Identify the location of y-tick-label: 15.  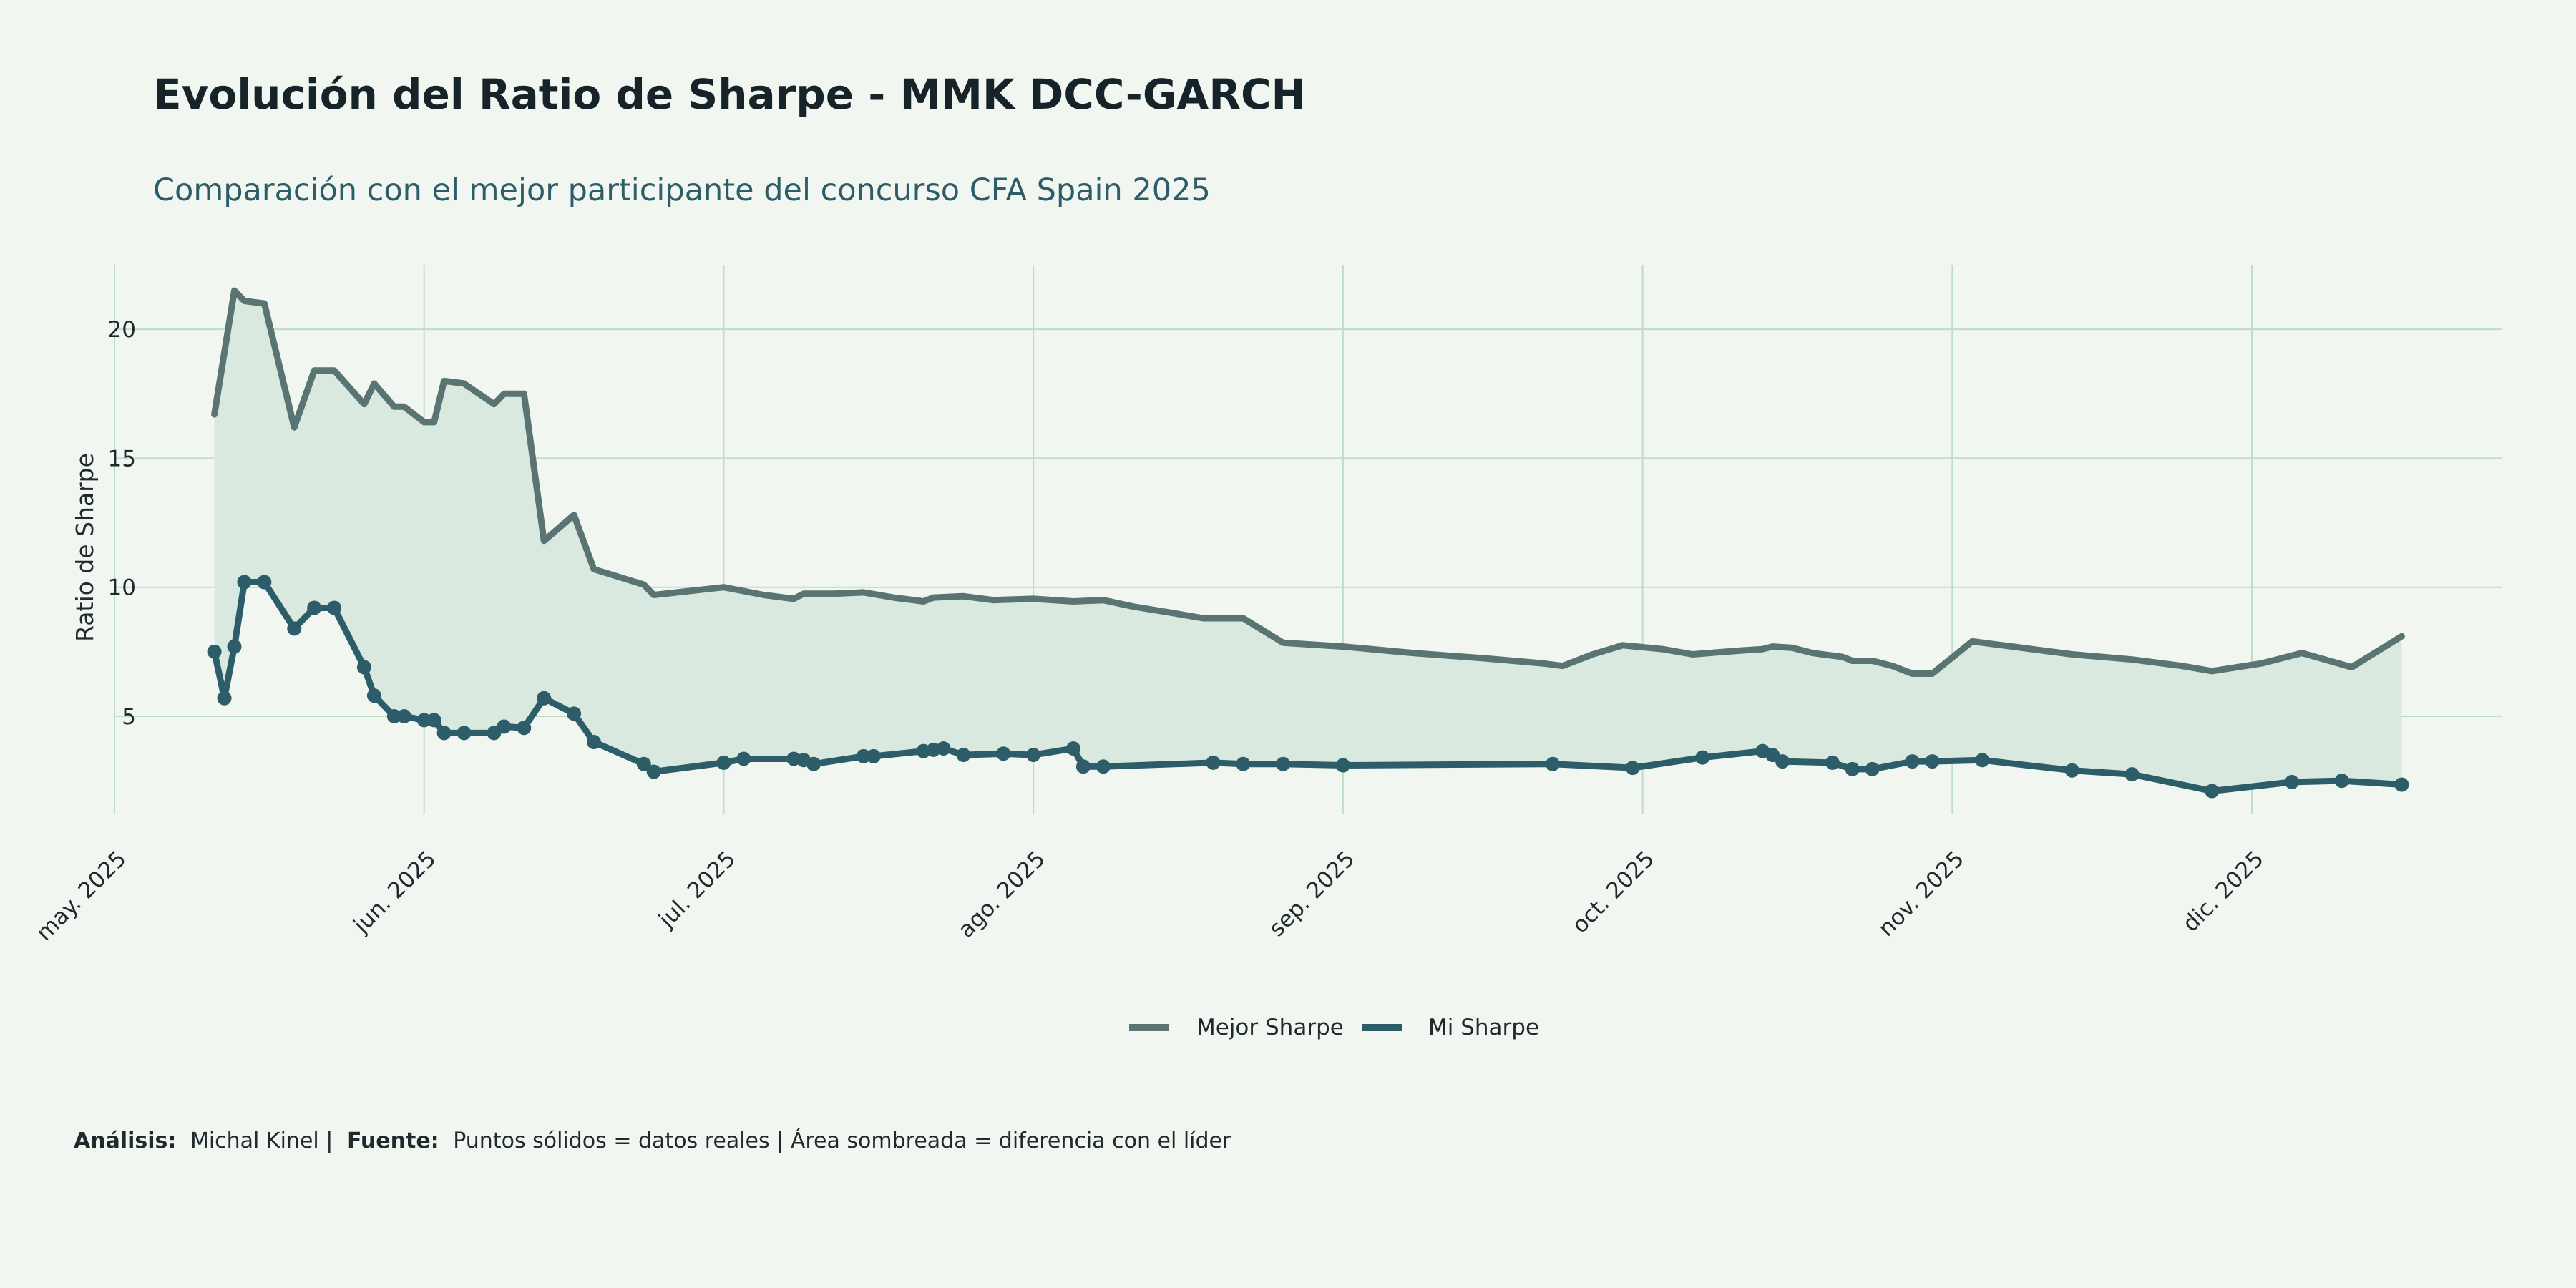
(122, 459).